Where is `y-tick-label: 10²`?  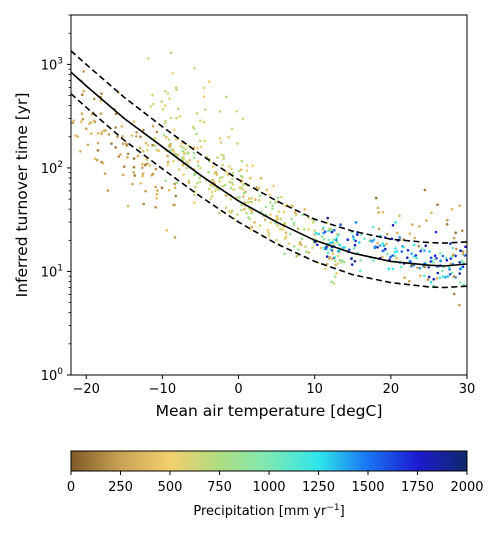 y-tick-label: 10² is located at coordinates (52, 168).